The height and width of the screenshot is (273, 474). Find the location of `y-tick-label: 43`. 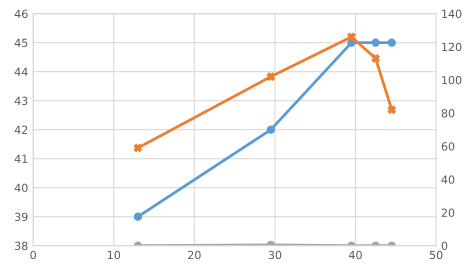

y-tick-label: 43 is located at coordinates (21, 101).